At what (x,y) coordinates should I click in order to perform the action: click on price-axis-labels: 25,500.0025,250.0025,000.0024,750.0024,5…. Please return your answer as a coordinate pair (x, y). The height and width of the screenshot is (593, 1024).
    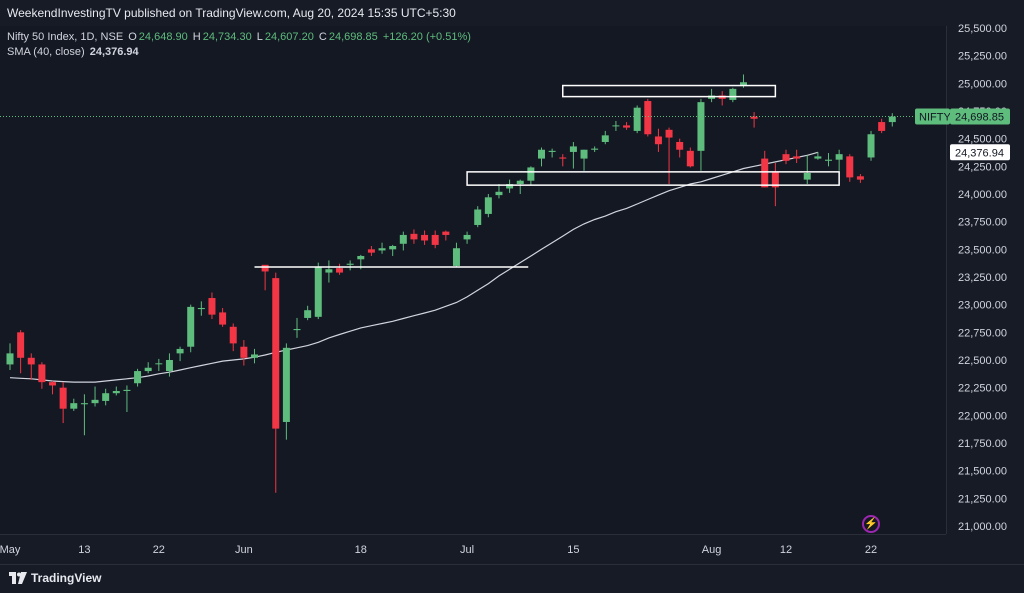
    Looking at the image, I should click on (982, 278).